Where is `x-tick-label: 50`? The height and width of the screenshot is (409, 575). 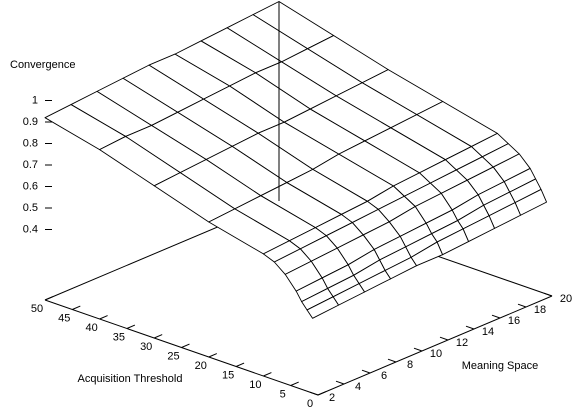 x-tick-label: 50 is located at coordinates (37, 309).